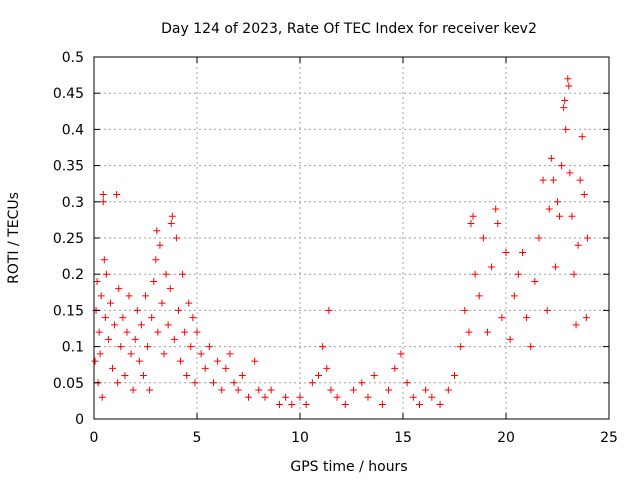 The image size is (640, 485). Describe the element at coordinates (73, 130) in the screenshot. I see `y-tick-label: 0.4` at that location.